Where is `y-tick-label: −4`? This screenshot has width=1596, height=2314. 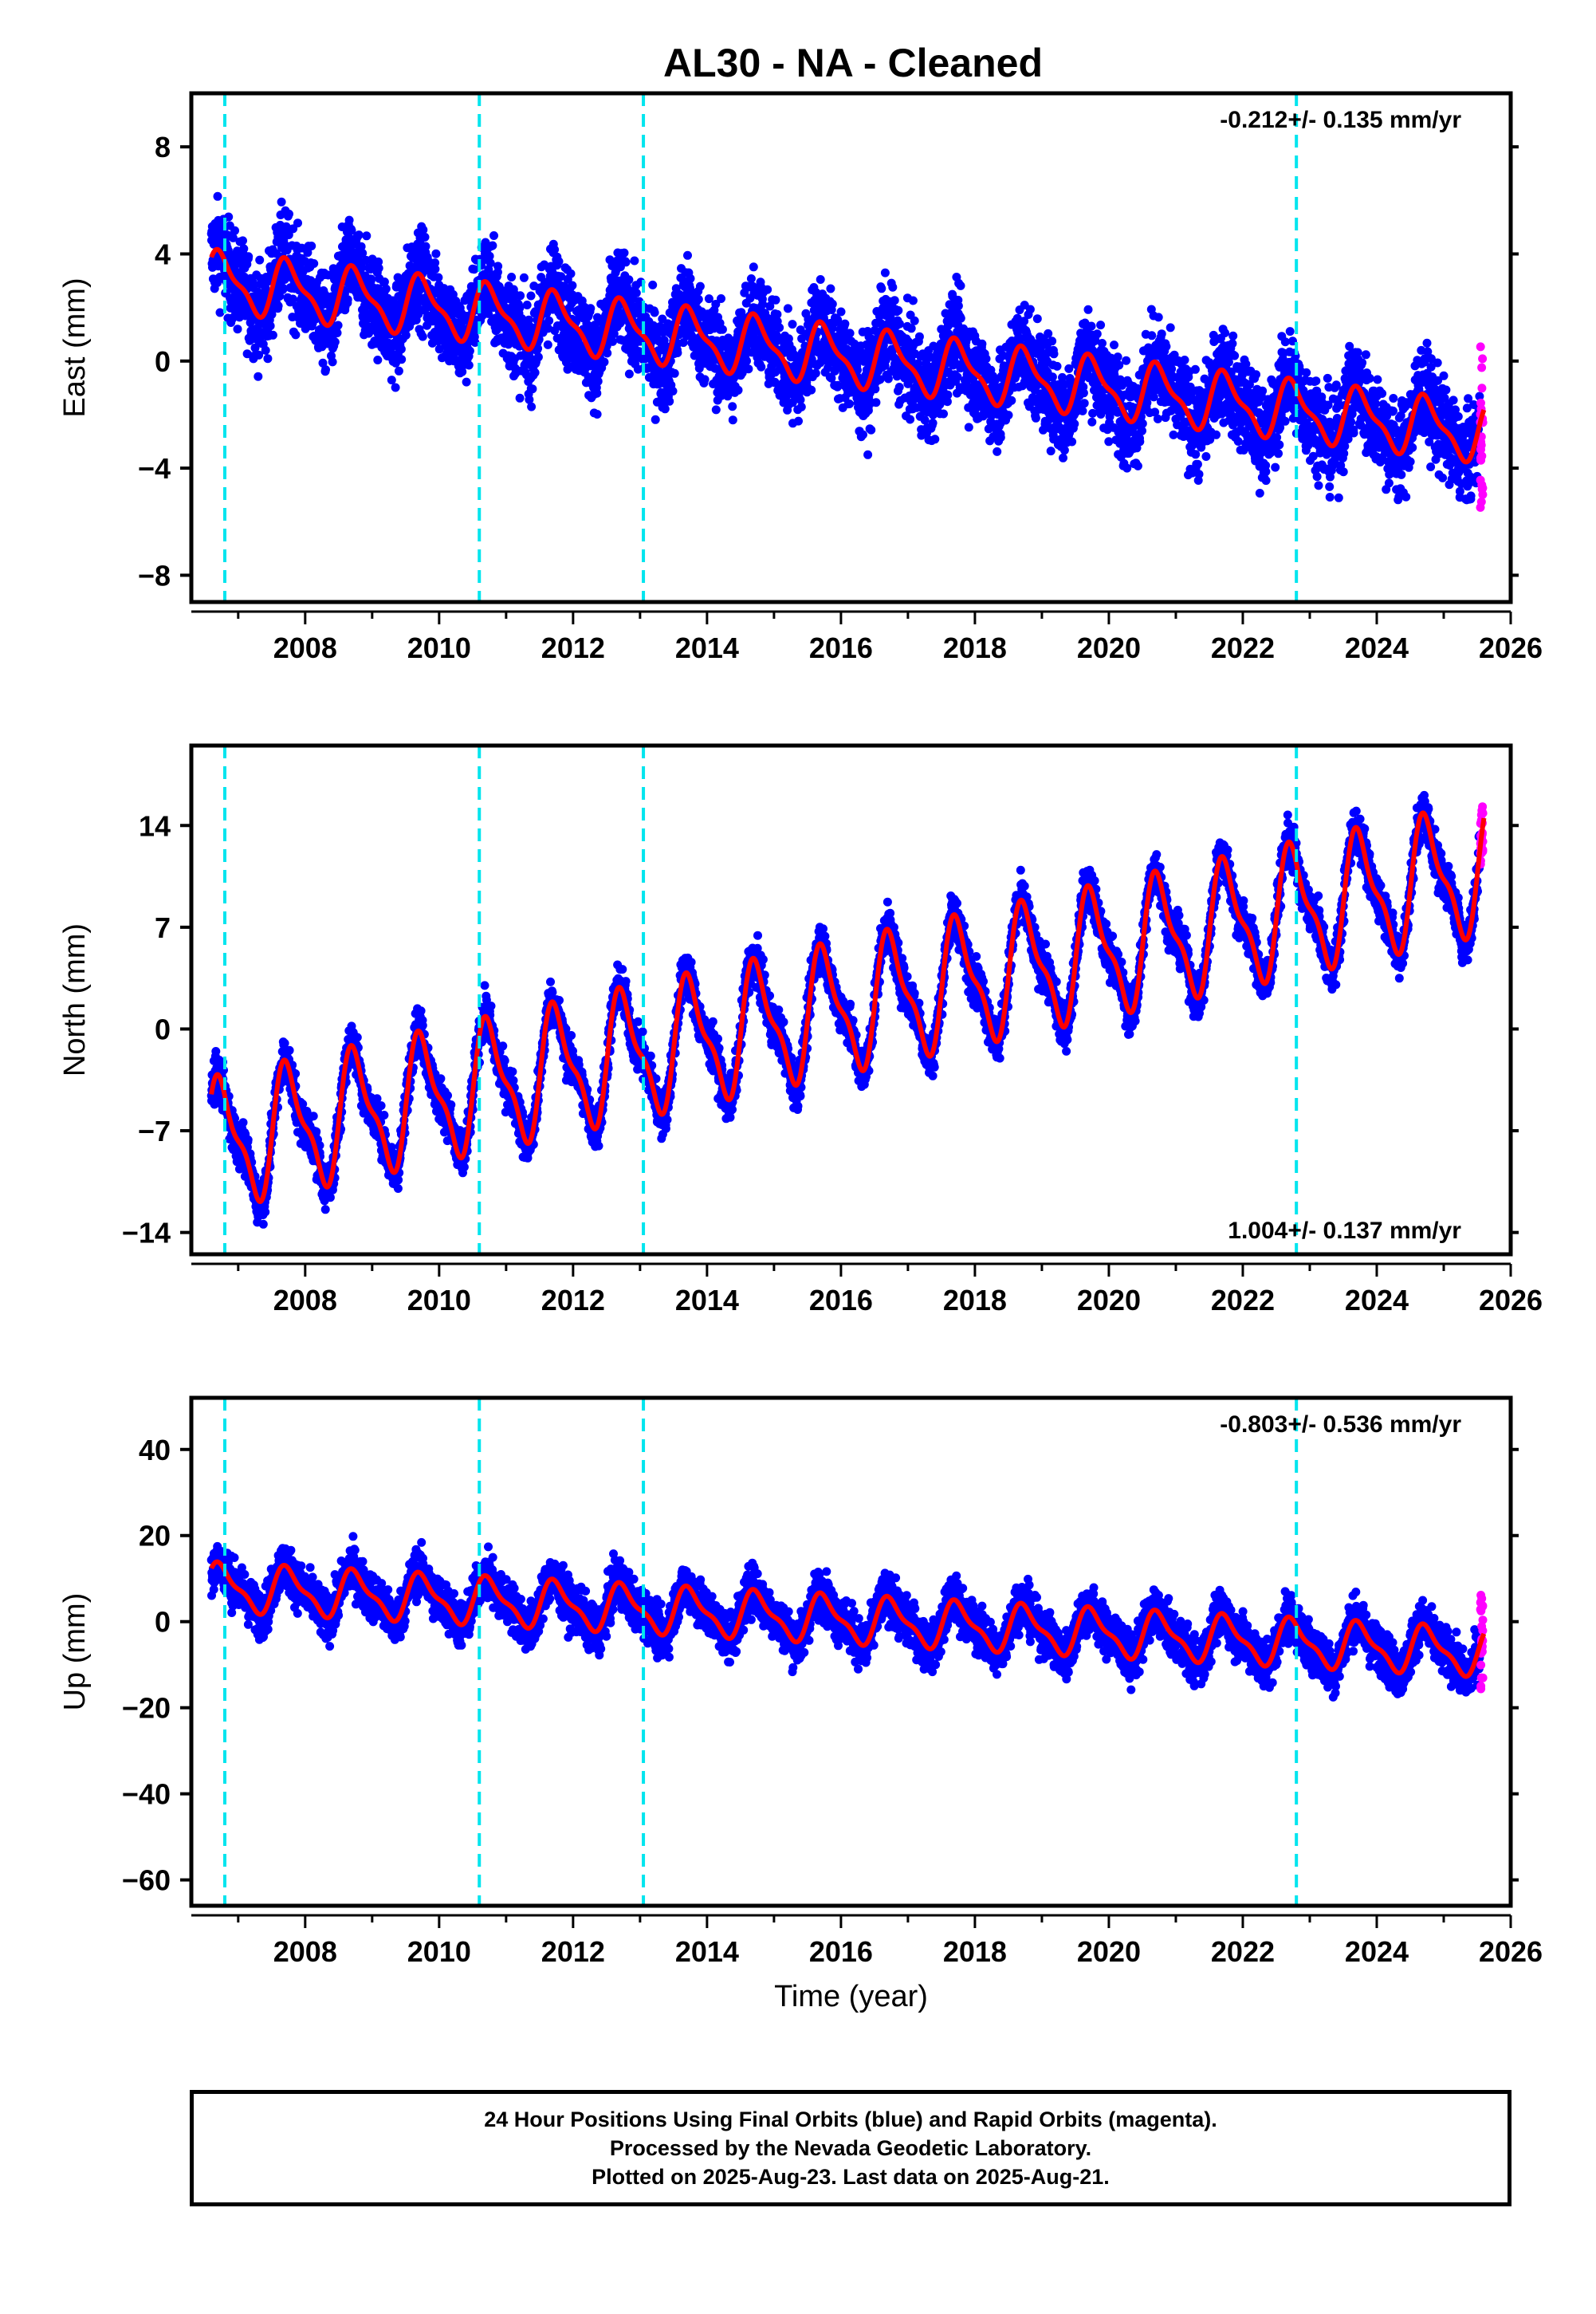 y-tick-label: −4 is located at coordinates (154, 469).